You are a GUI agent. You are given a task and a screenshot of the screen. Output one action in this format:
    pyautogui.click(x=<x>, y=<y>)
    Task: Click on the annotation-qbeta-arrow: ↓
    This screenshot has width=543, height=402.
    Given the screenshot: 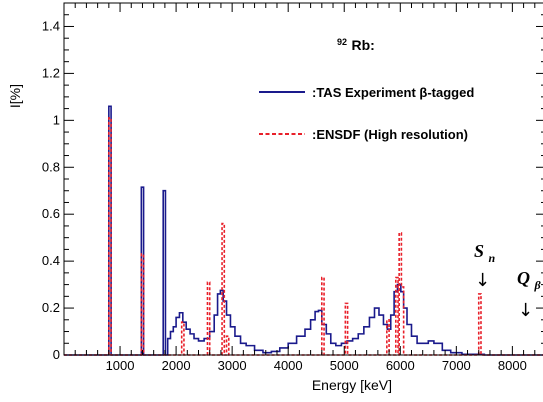 What is the action you would take?
    pyautogui.click(x=525, y=310)
    